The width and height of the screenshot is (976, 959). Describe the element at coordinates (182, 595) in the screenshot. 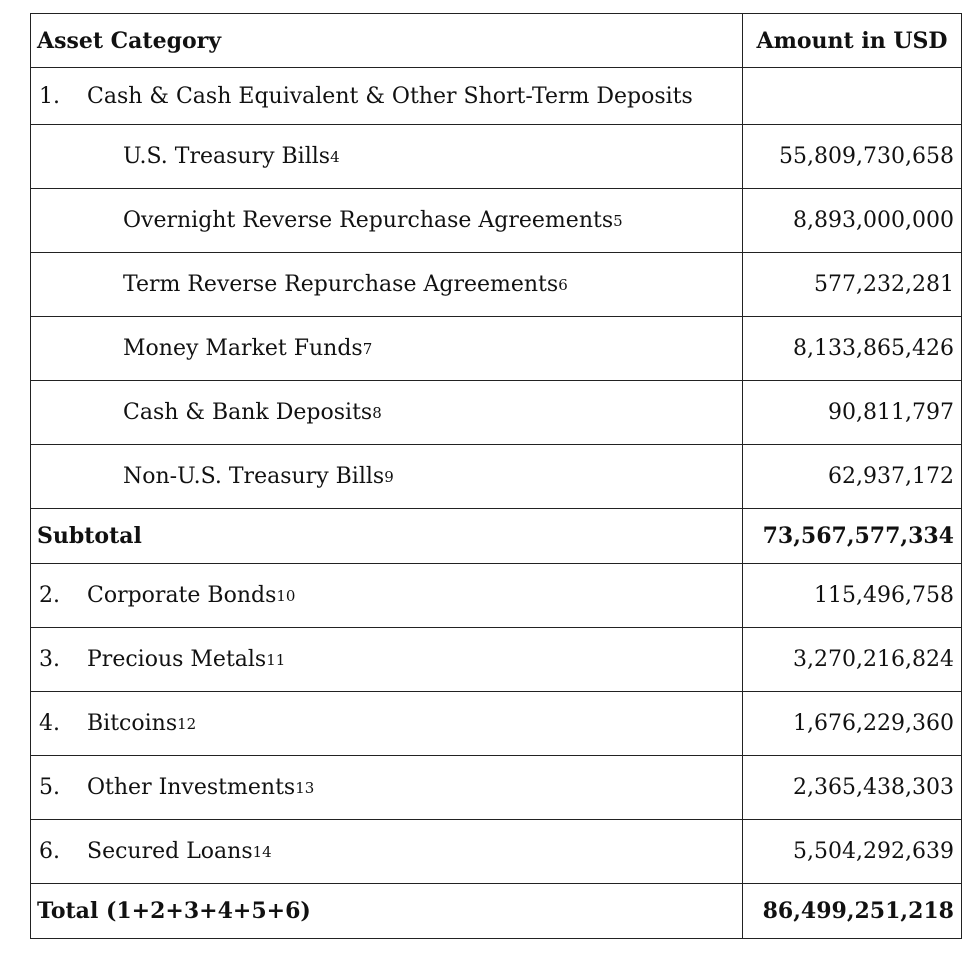

I see `row-label: Corporate Bonds` at that location.